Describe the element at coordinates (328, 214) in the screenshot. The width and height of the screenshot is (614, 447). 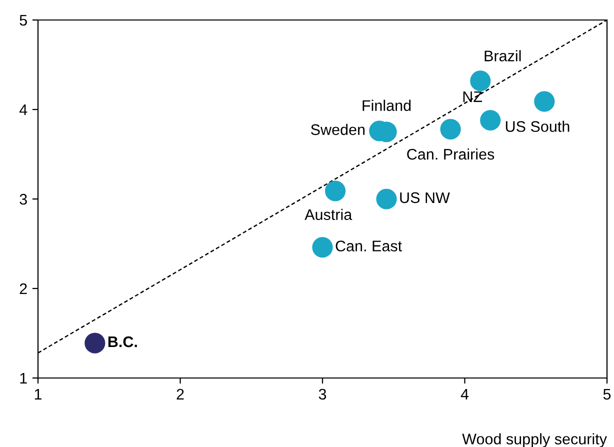
I see `annotation: Austria` at that location.